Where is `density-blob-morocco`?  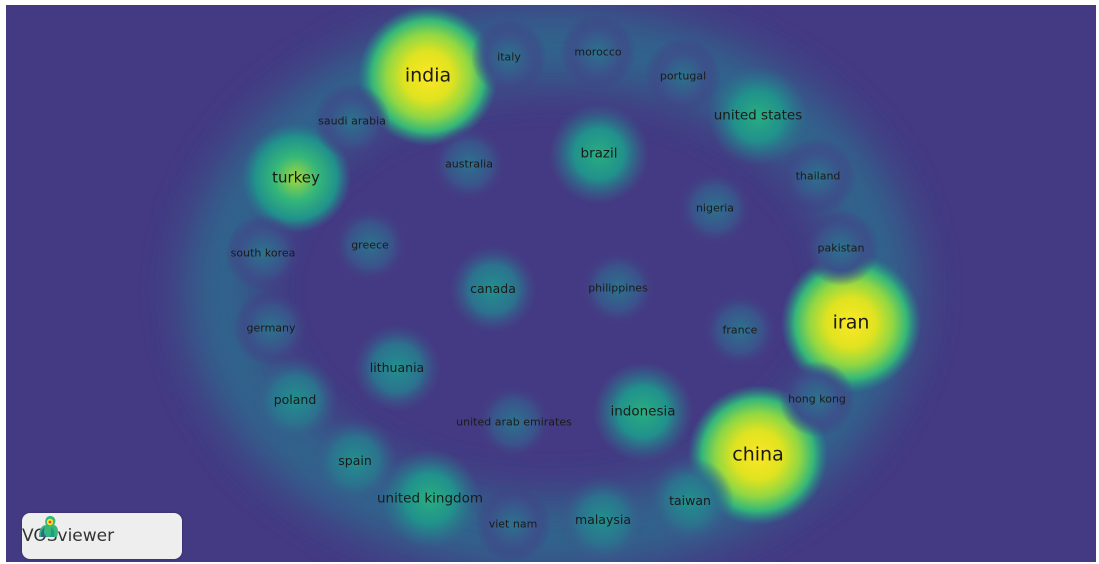
density-blob-morocco is located at coordinates (598, 52).